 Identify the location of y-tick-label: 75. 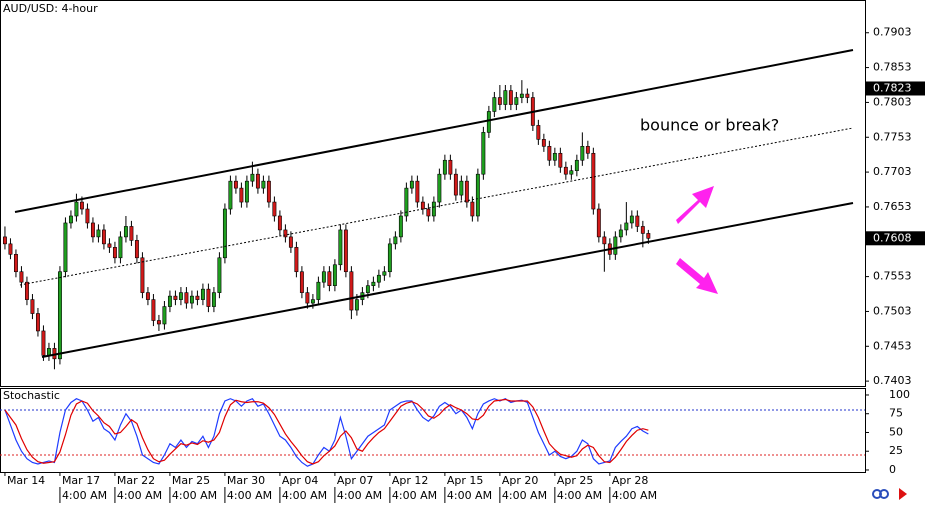
(896, 413).